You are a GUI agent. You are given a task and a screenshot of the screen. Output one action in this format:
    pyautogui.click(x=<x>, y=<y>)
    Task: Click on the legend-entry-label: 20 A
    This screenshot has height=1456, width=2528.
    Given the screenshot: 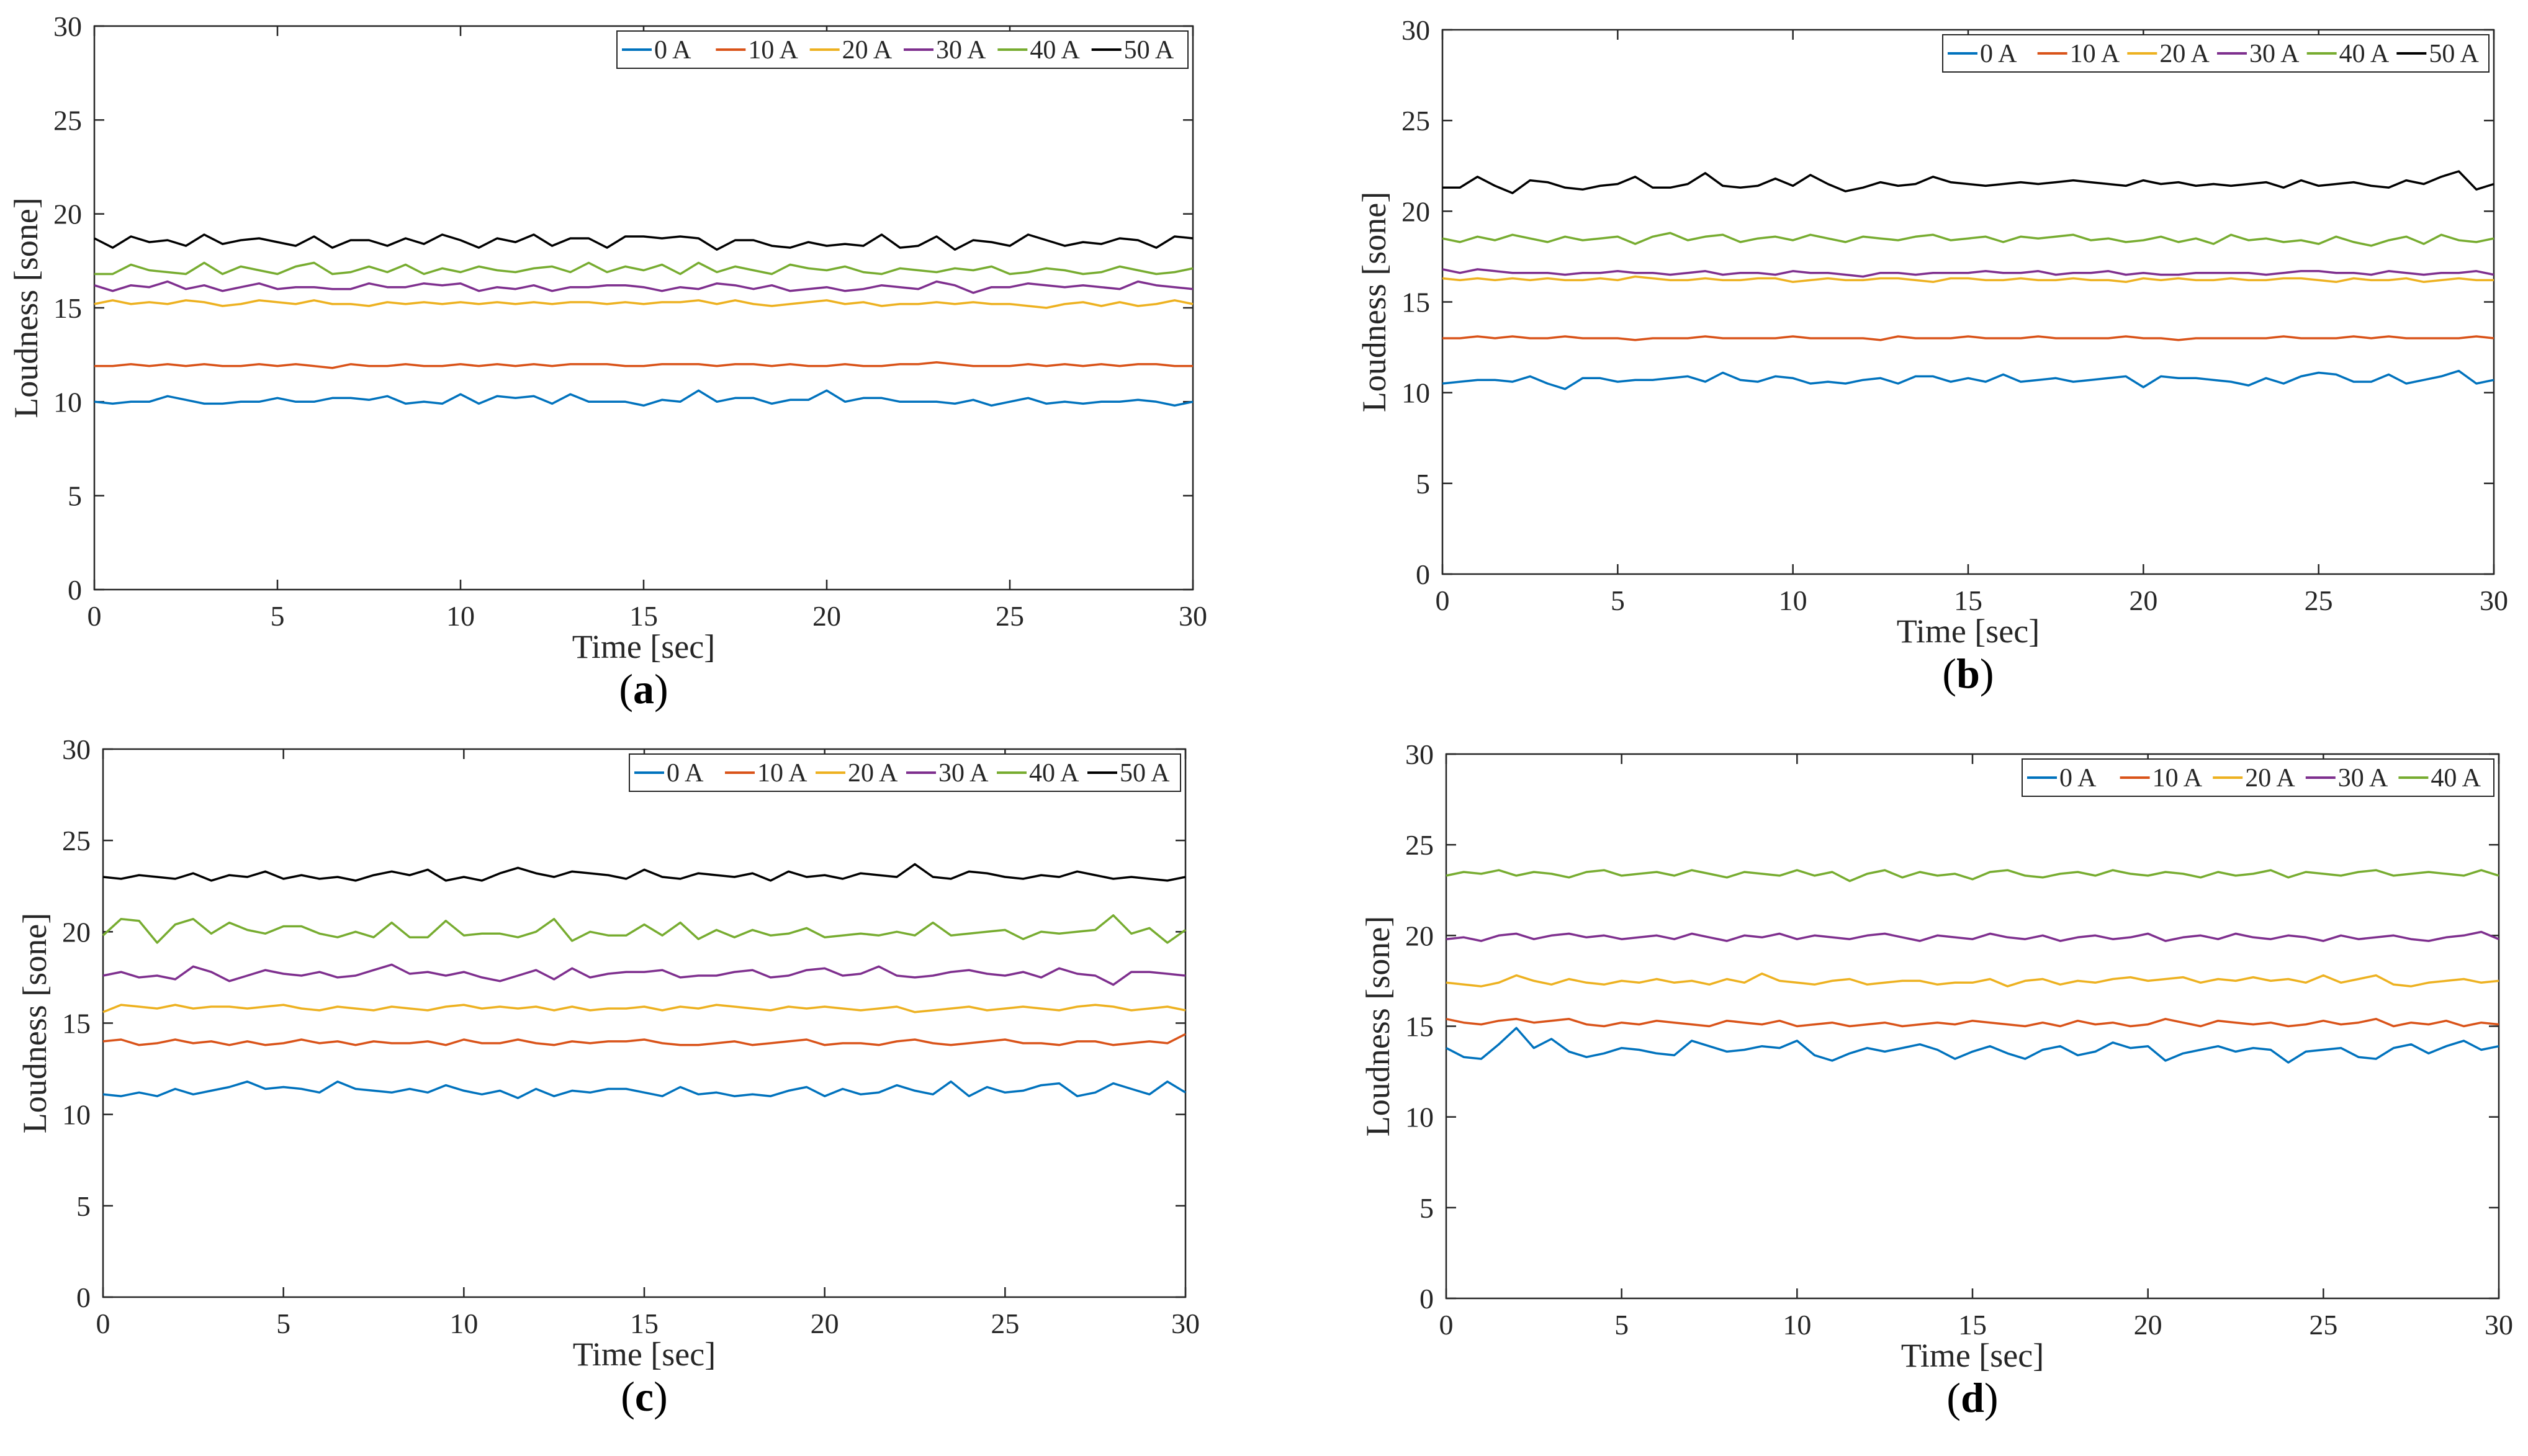 What is the action you would take?
    pyautogui.click(x=2270, y=778)
    